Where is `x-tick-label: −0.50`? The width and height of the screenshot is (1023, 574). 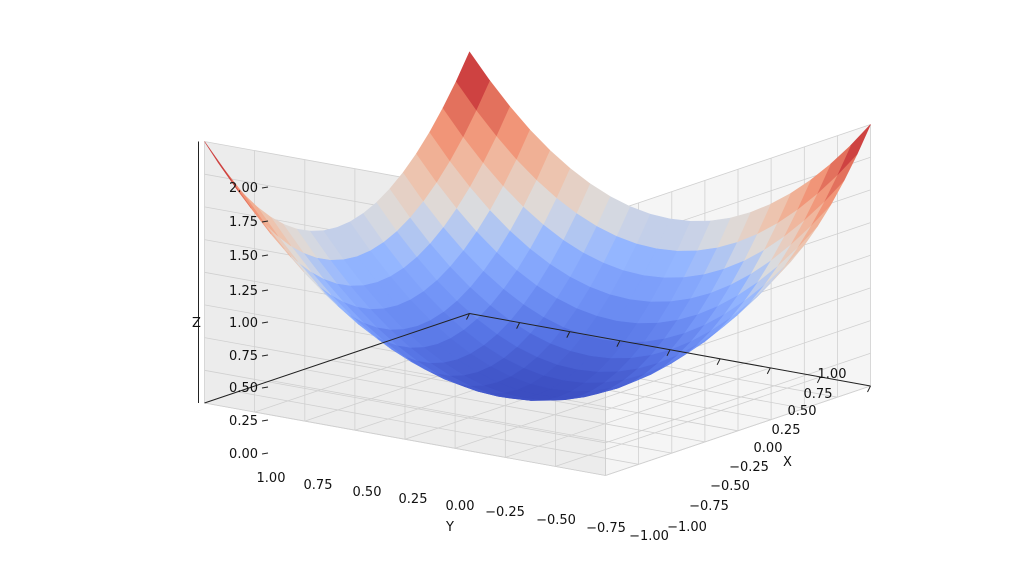 x-tick-label: −0.50 is located at coordinates (730, 486).